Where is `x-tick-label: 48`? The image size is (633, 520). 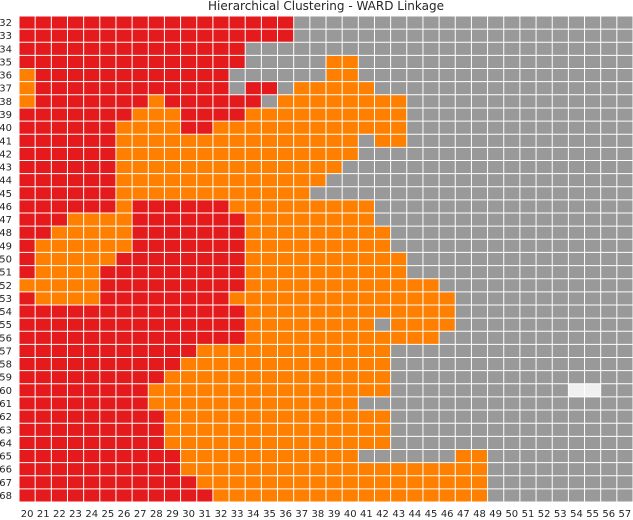 x-tick-label: 48 is located at coordinates (479, 514).